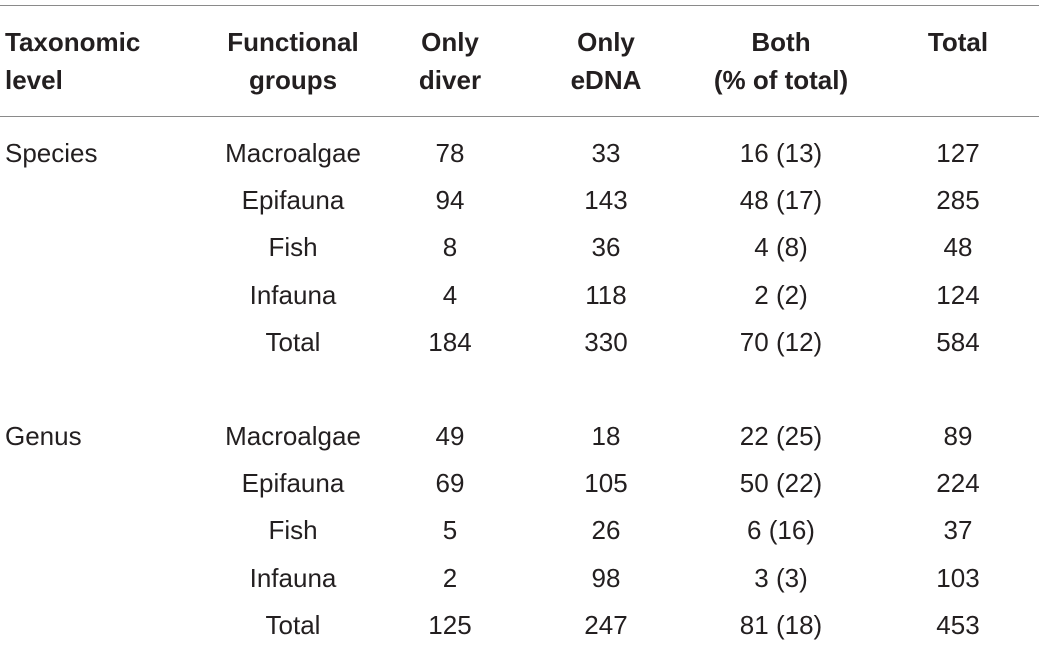  Describe the element at coordinates (450, 577) in the screenshot. I see `table-cell: 2` at that location.